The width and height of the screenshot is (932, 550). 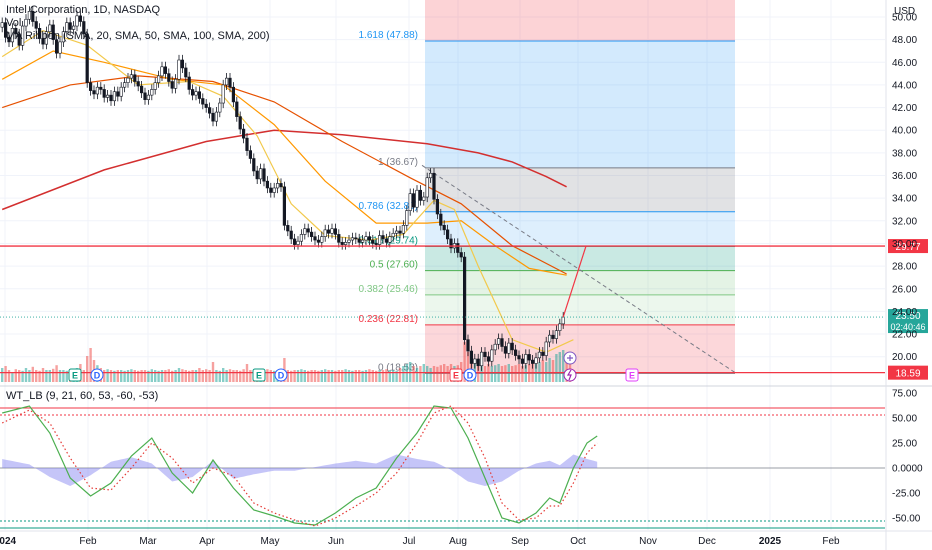 I want to click on fib-level-label: 1.618 (47.88), so click(x=389, y=35).